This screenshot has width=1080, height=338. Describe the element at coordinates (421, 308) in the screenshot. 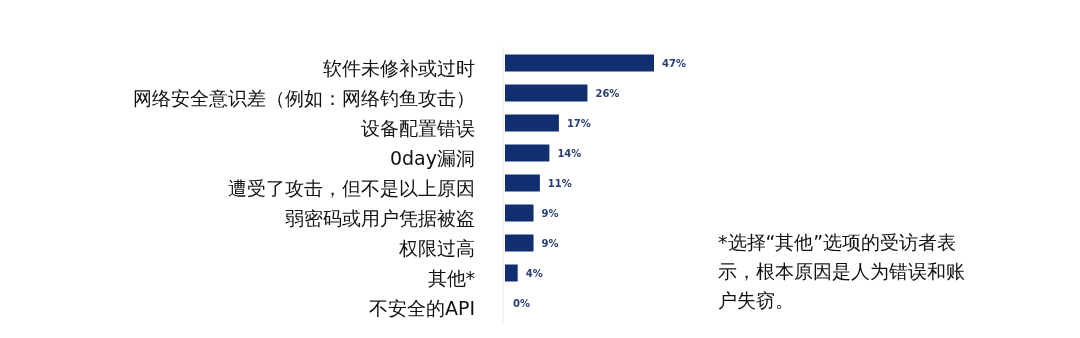

I see `y-tick-label: 不安全的API` at that location.